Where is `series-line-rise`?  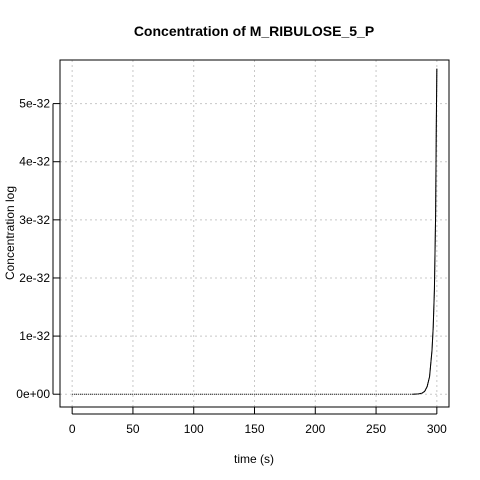 series-line-rise is located at coordinates (425, 231).